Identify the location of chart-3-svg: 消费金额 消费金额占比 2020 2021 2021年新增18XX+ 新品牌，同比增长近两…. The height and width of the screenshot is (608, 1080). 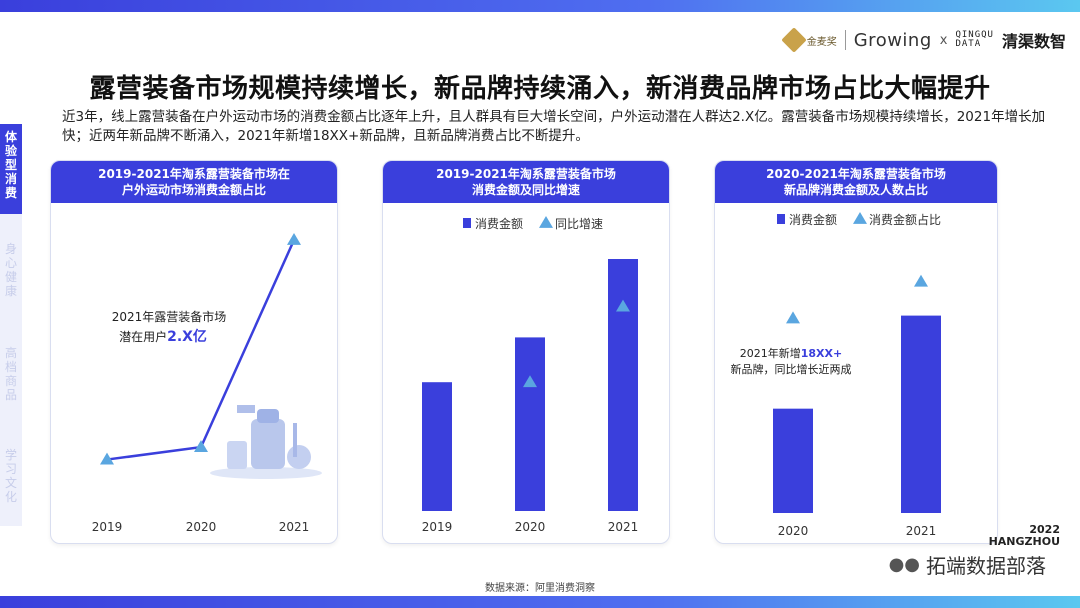
(836, 375).